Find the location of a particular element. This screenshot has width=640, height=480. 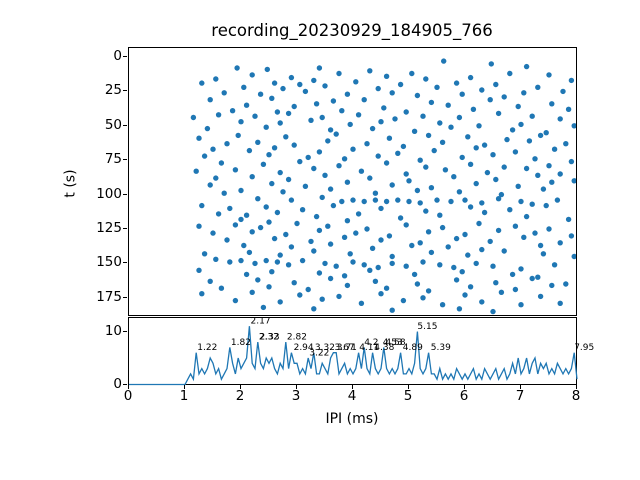

y-tick-label: 175 is located at coordinates (109, 296).